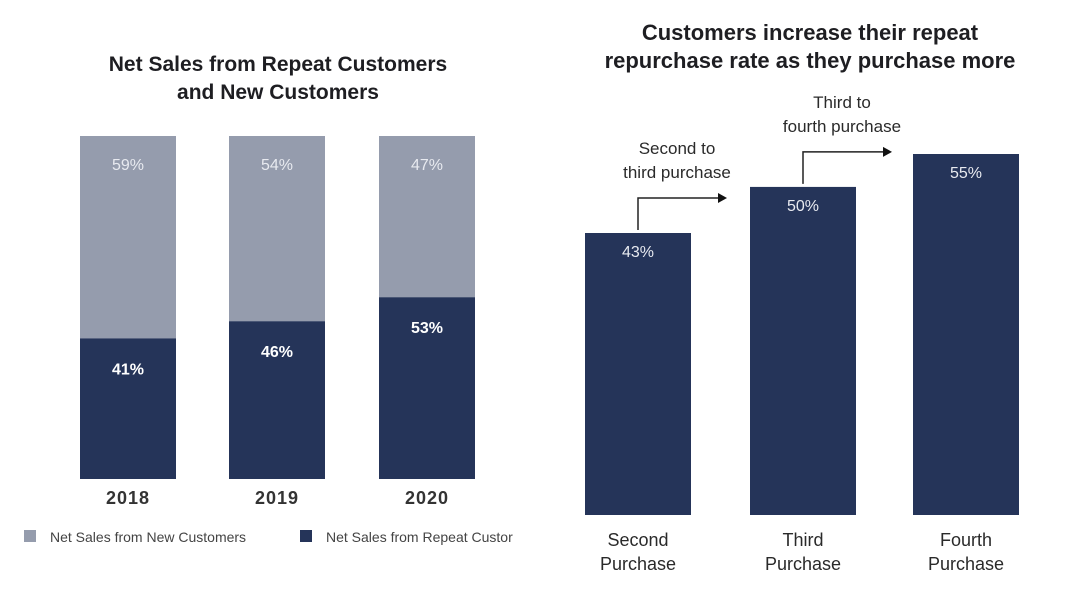 The width and height of the screenshot is (1075, 607). I want to click on bar-segment-repeat-2019, so click(277, 400).